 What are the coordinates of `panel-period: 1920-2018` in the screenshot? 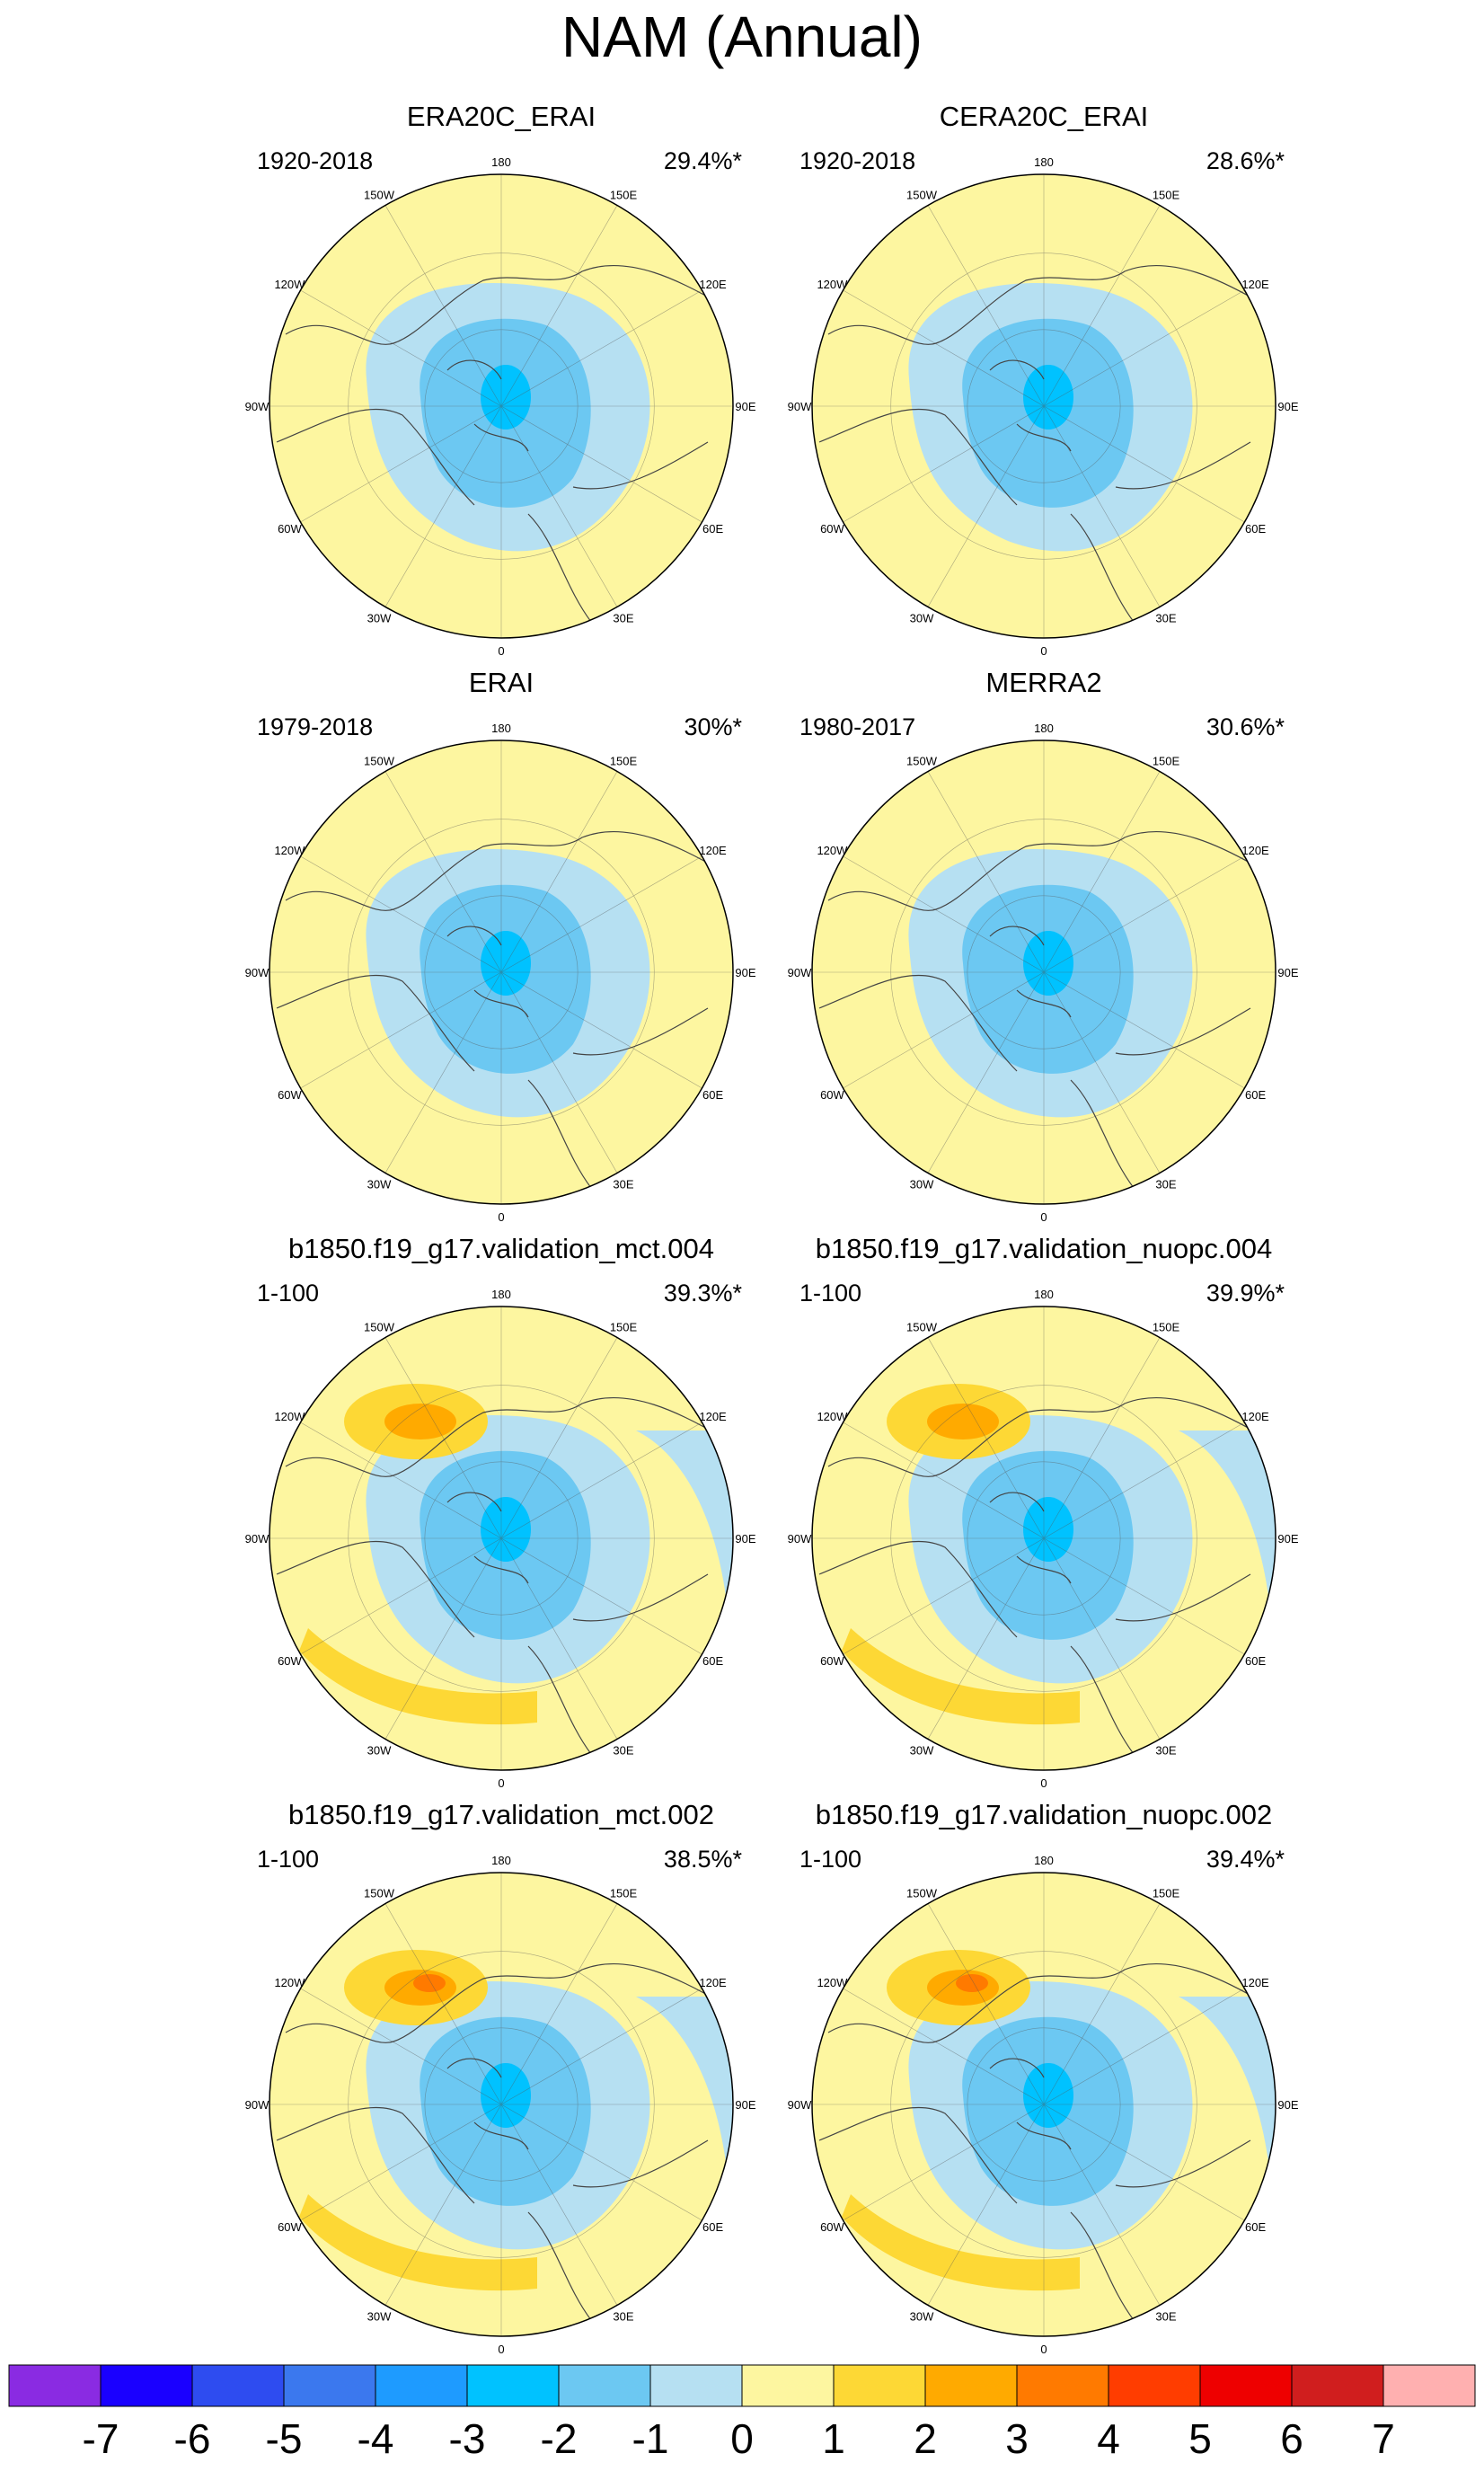 It's located at (316, 160).